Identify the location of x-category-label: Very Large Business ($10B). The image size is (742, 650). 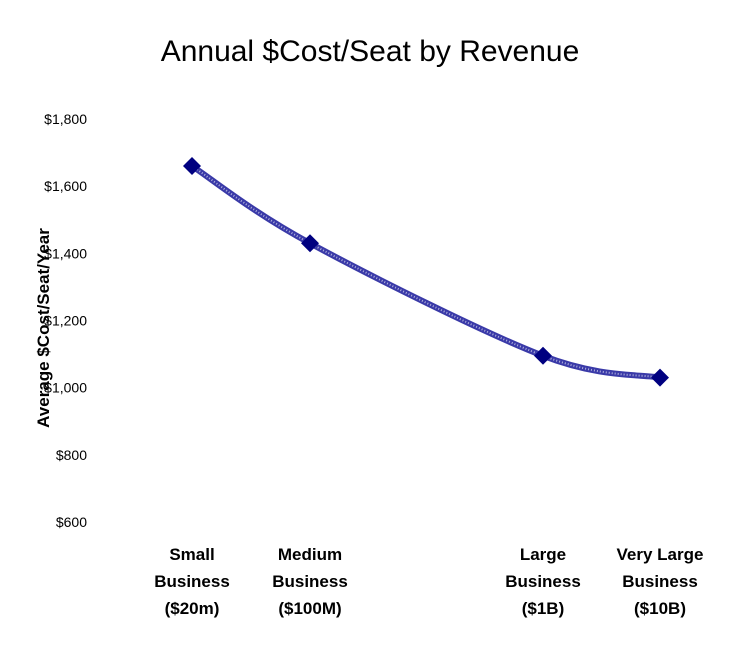
(660, 581).